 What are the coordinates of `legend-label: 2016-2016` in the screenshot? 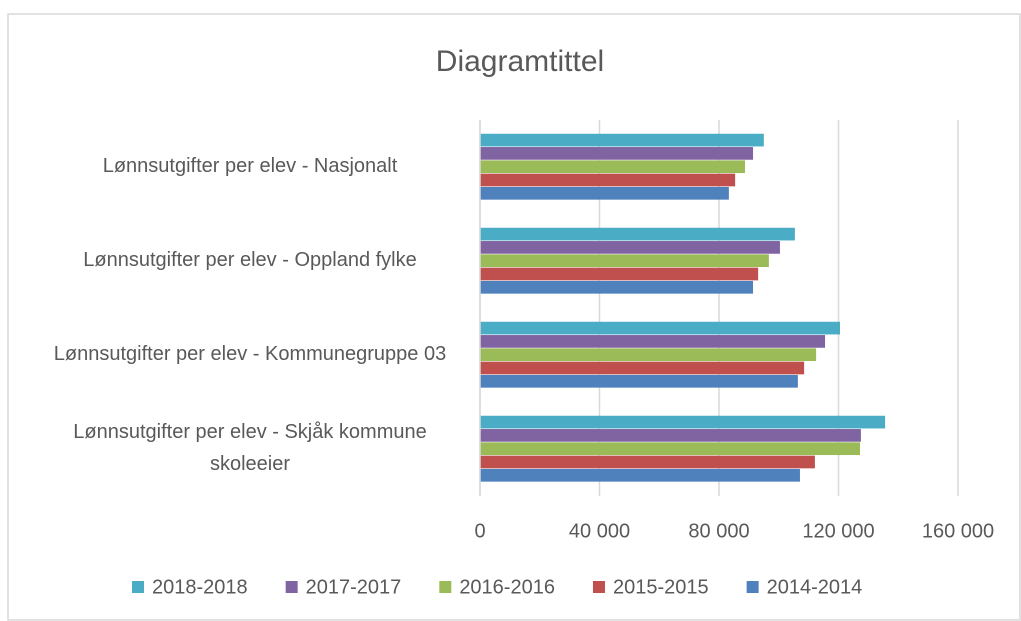 It's located at (507, 587).